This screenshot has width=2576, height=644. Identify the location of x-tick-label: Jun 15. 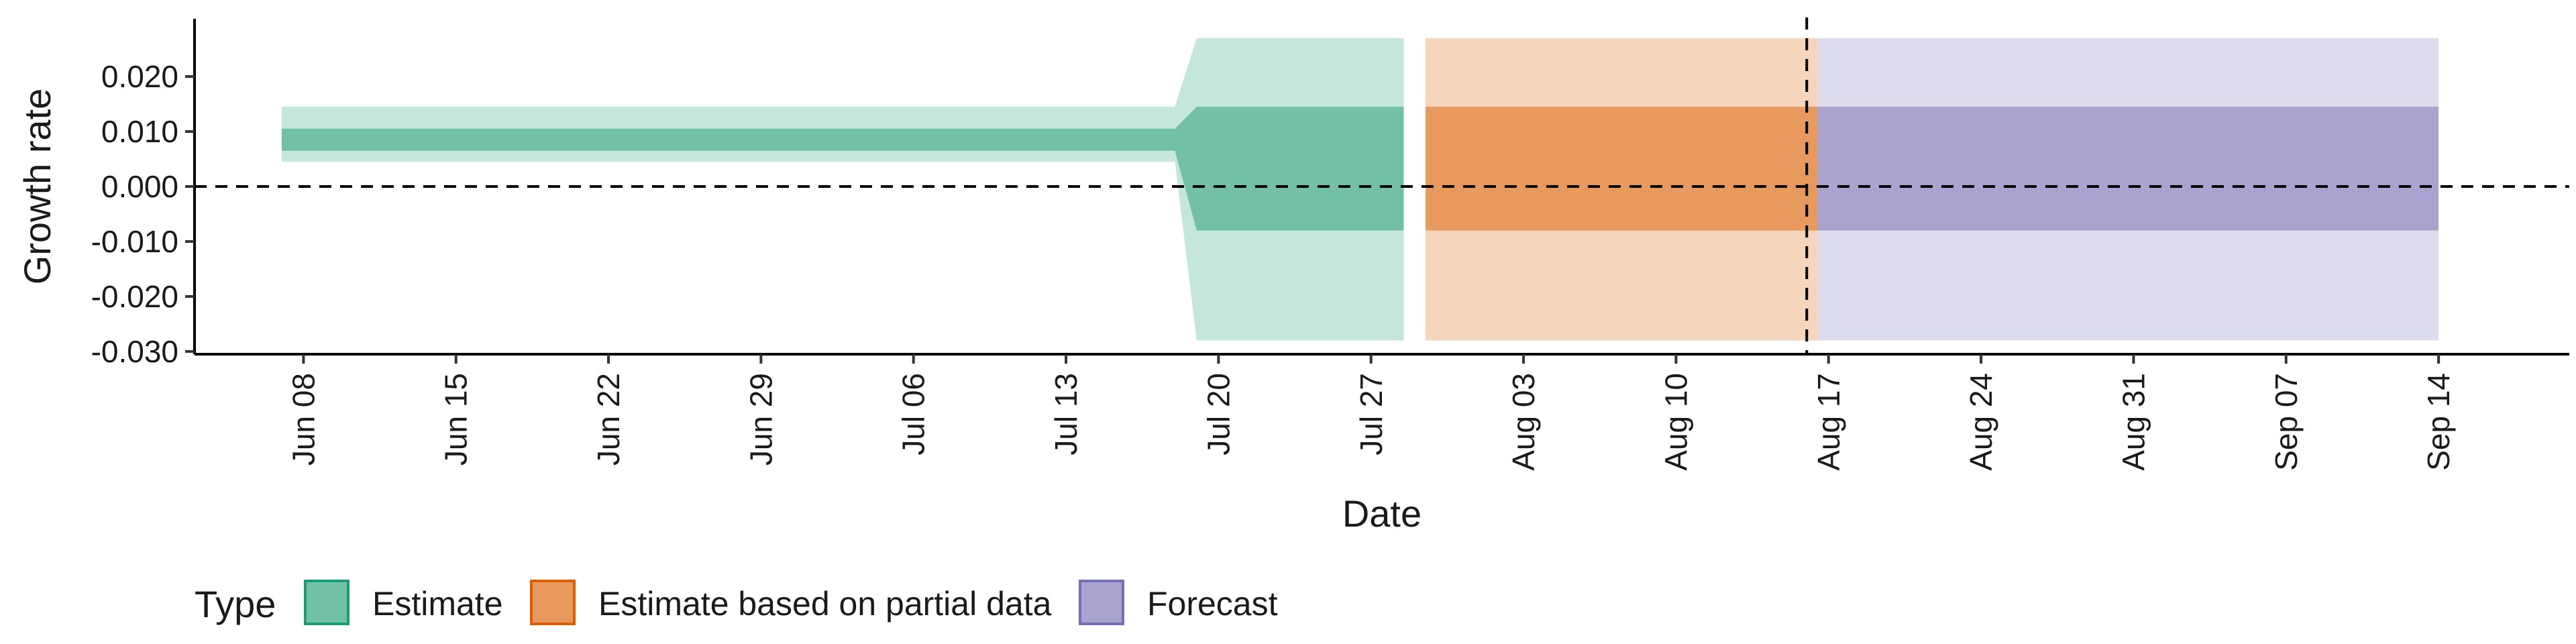
(456, 419).